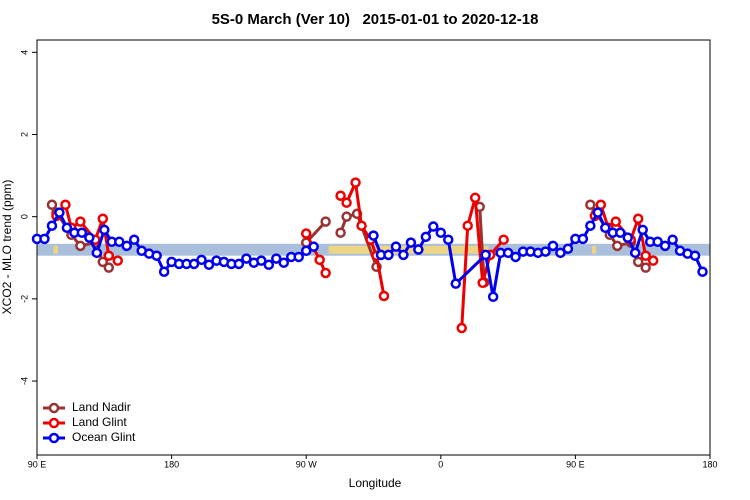 Image resolution: width=750 pixels, height=500 pixels. Describe the element at coordinates (7, 247) in the screenshot. I see `y-axis-label: XCO2 - MLO trend (ppm)` at that location.